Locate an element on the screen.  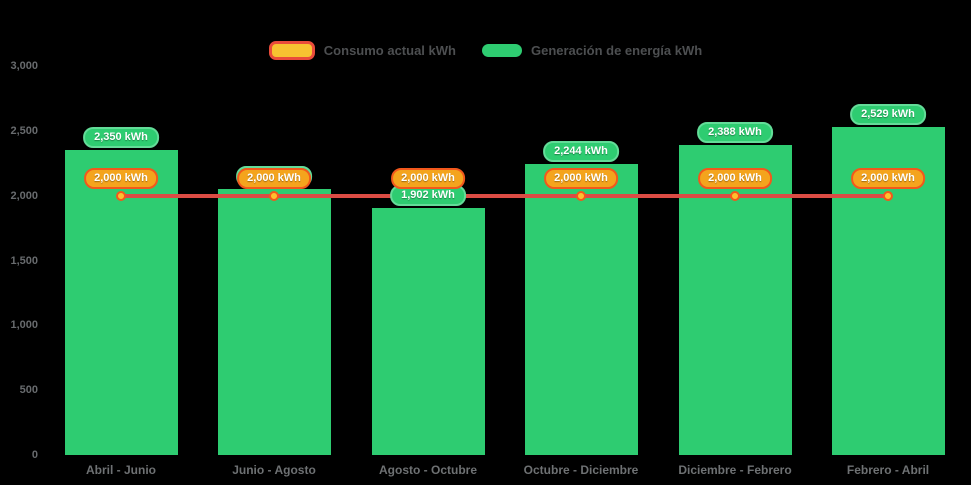
y-axis-tick-label: 2,000 is located at coordinates (24, 196).